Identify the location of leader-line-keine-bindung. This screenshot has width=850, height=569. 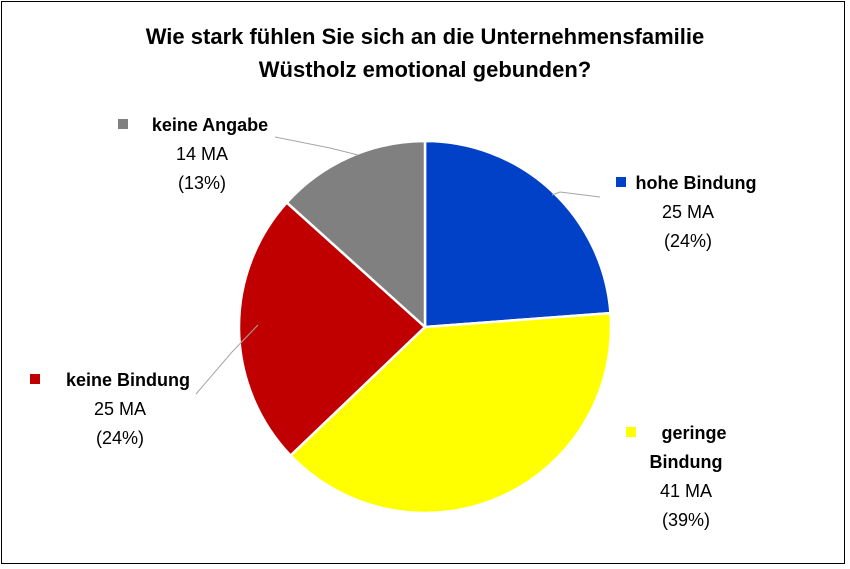
(227, 359).